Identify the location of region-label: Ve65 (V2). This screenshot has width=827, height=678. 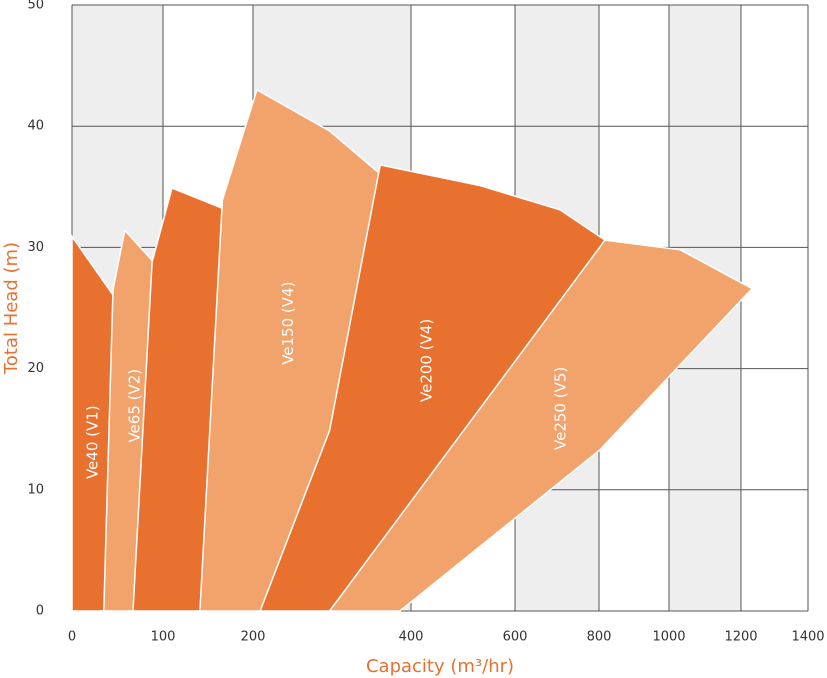
(135, 406).